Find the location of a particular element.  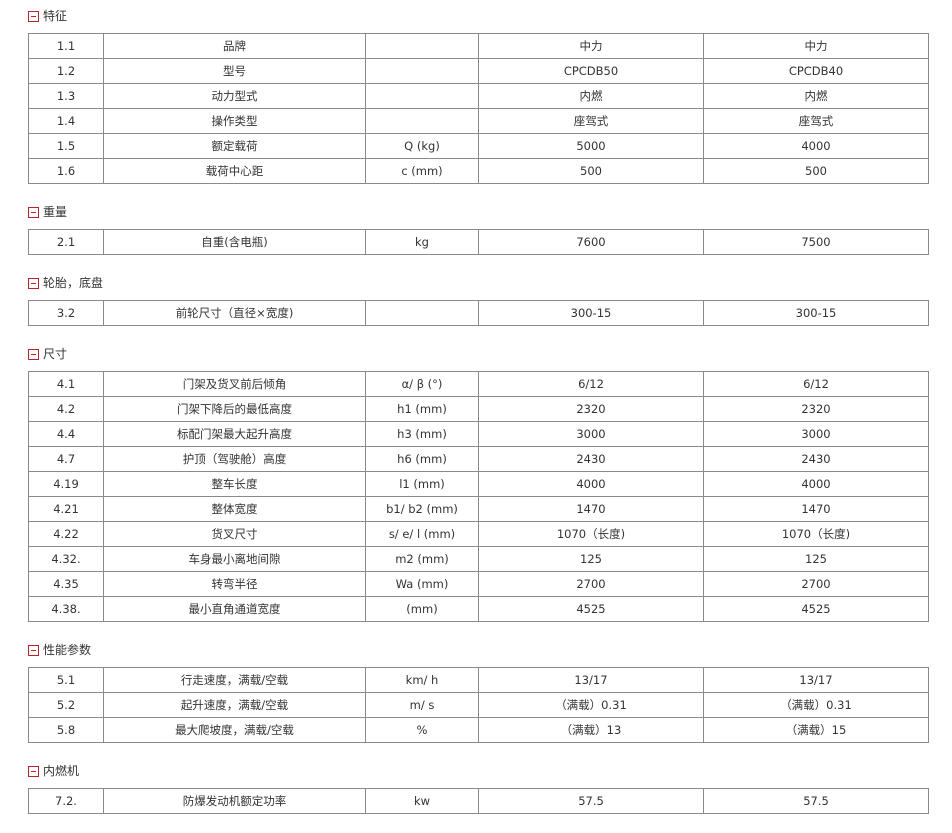

model-2-value: 500 is located at coordinates (816, 171).